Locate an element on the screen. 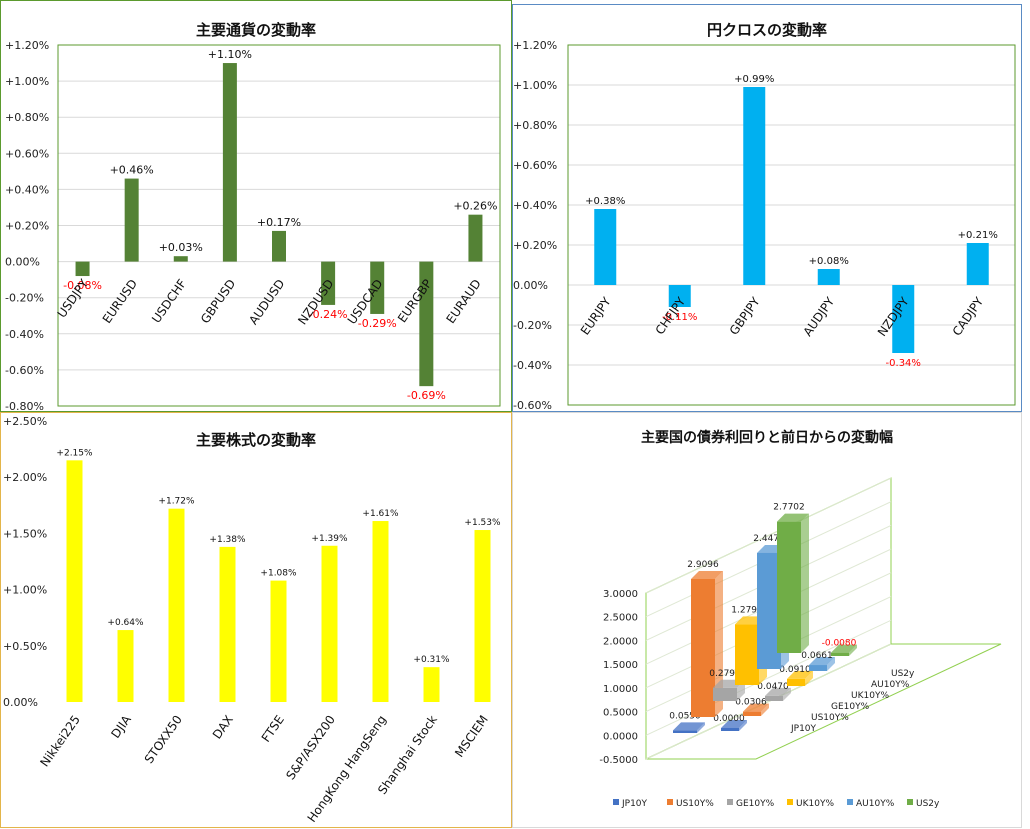  data-label: -0.11% is located at coordinates (679, 317).